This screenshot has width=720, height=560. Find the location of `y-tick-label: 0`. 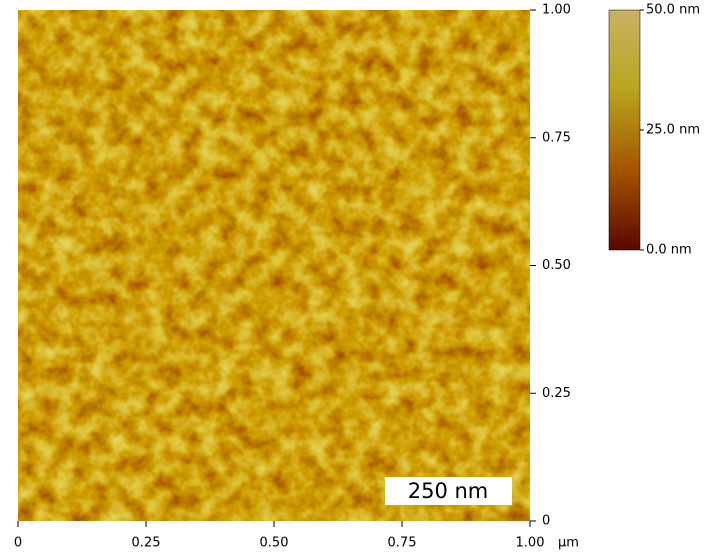

y-tick-label: 0 is located at coordinates (546, 521).